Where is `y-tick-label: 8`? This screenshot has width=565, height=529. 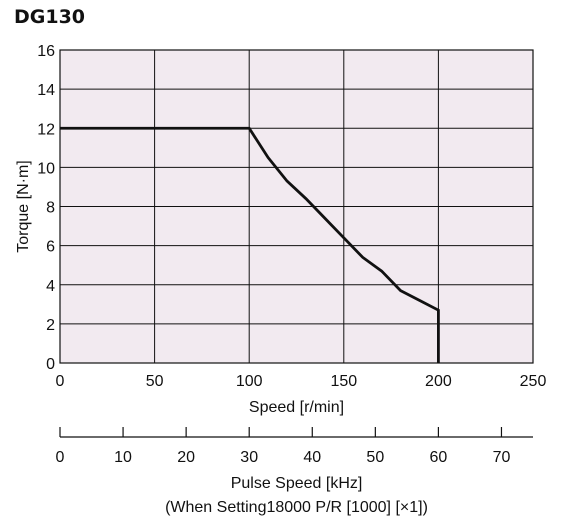 y-tick-label: 8 is located at coordinates (50, 208).